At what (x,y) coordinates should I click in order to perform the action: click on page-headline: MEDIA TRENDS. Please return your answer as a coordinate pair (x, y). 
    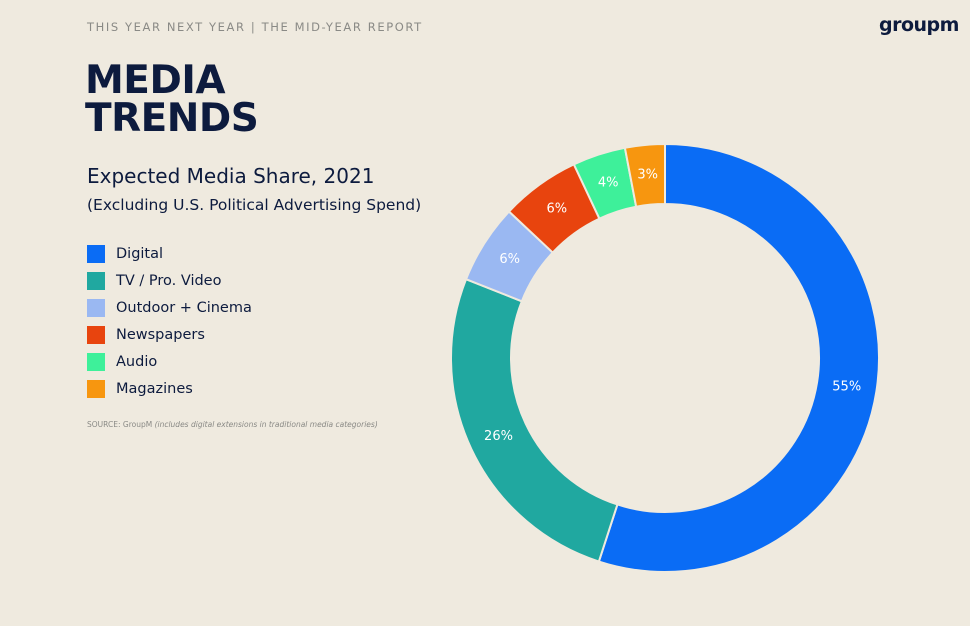
    Looking at the image, I should click on (172, 99).